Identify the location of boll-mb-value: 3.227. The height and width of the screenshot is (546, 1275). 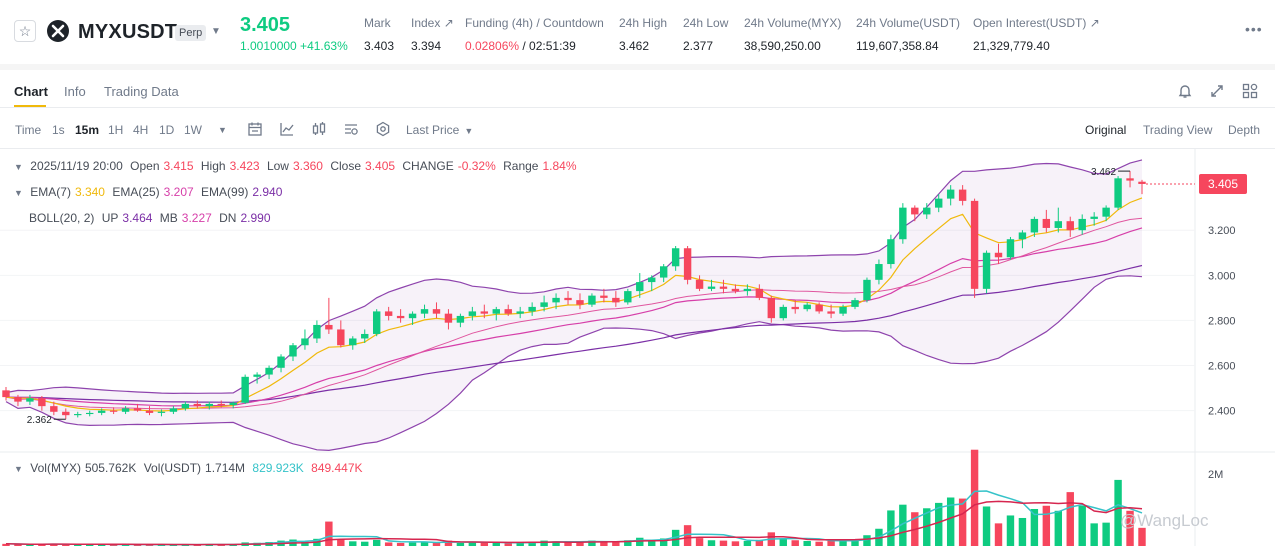
(196, 218).